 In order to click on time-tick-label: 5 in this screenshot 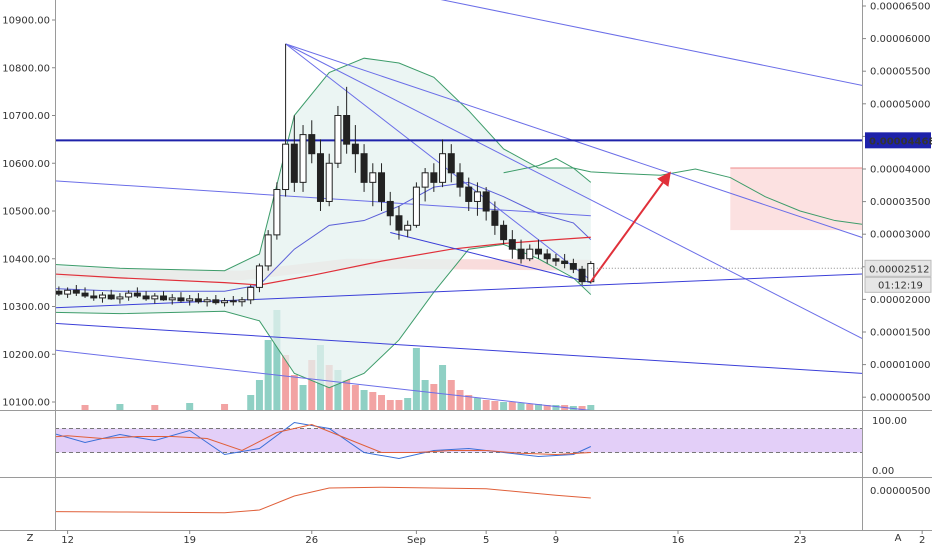, I will do `click(486, 540)`.